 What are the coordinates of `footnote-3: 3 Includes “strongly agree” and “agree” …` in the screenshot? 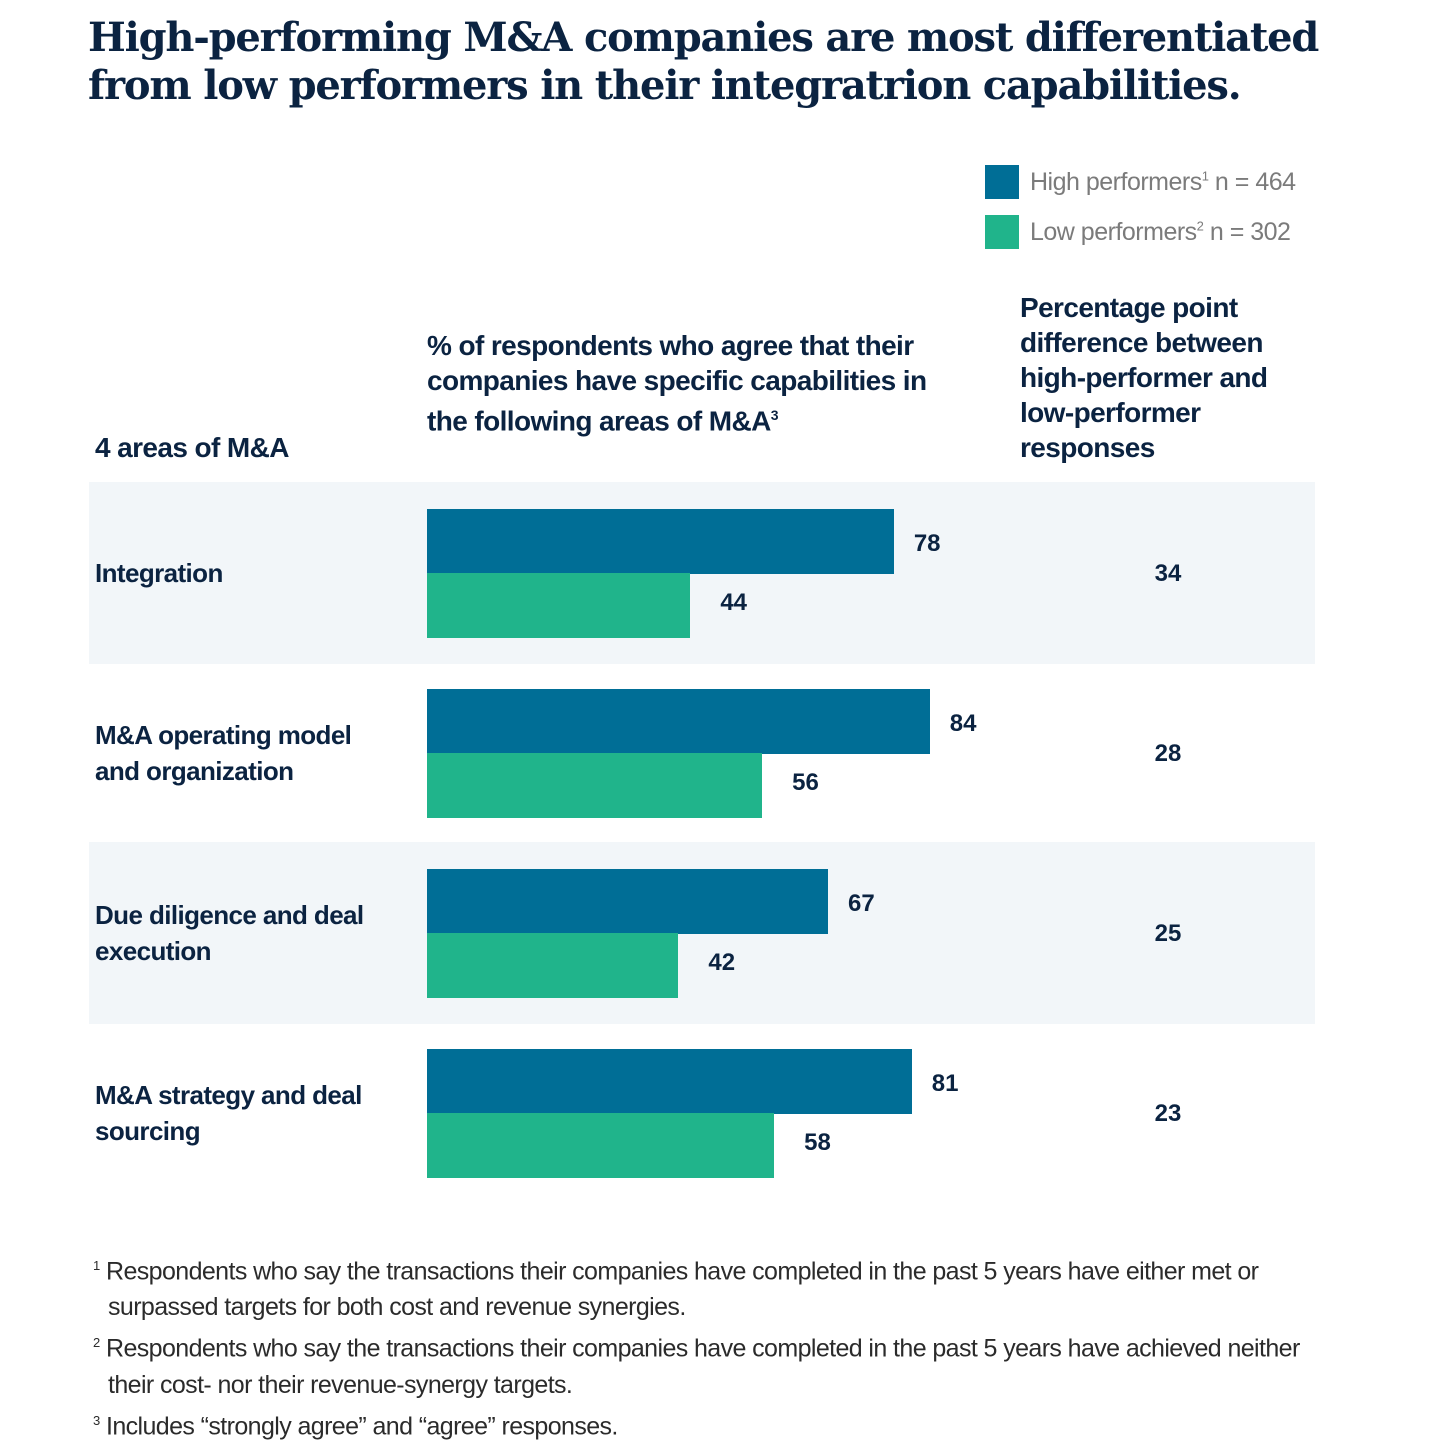 It's located at (355, 1425).